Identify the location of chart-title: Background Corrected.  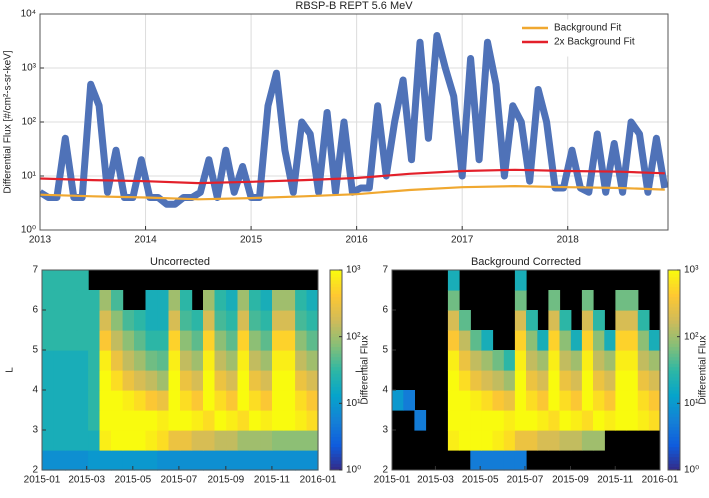
(526, 262).